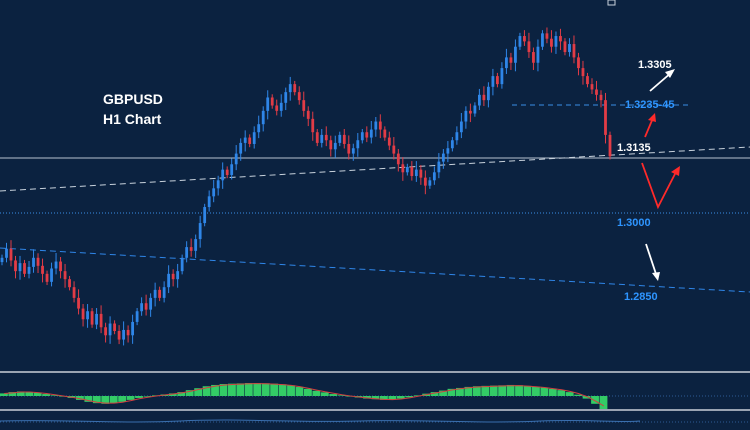 The width and height of the screenshot is (750, 430). Describe the element at coordinates (375, 270) in the screenshot. I see `trendline-lower-sloped` at that location.